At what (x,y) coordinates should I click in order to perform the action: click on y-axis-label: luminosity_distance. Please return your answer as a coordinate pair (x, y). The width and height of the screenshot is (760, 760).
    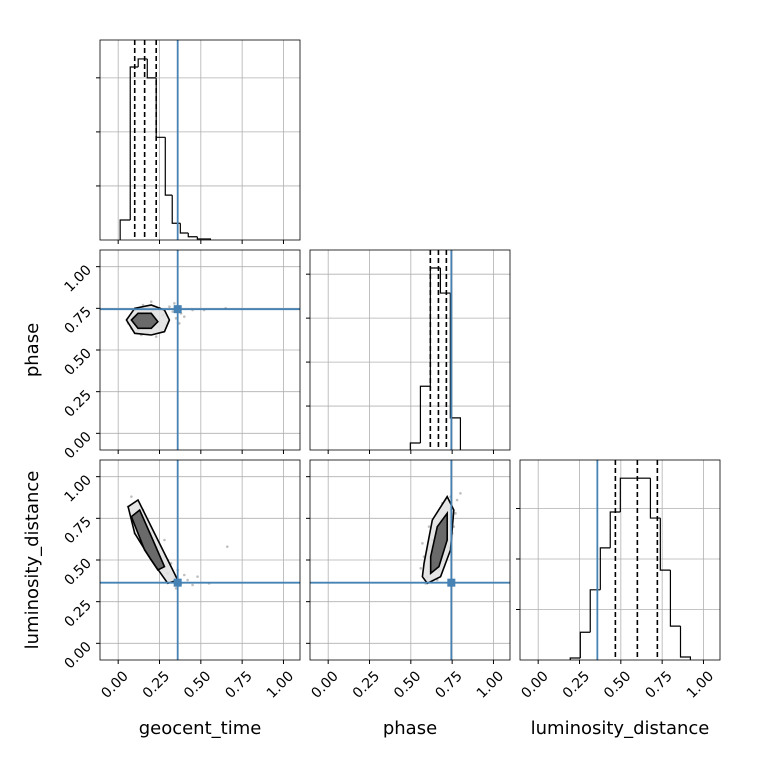
    Looking at the image, I should click on (32, 560).